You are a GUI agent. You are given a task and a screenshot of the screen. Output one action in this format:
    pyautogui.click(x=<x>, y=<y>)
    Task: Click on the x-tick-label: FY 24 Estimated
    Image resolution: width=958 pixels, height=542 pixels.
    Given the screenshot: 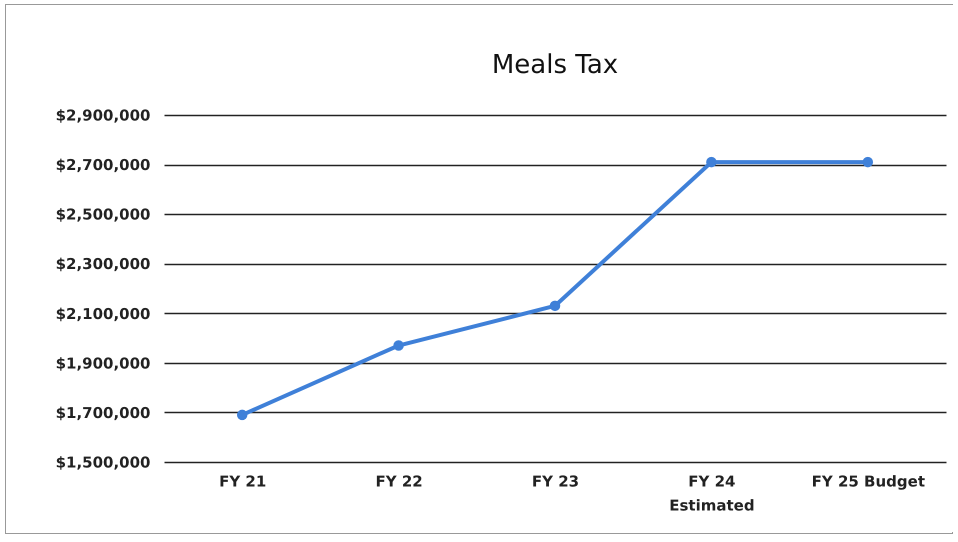 What is the action you would take?
    pyautogui.click(x=712, y=493)
    